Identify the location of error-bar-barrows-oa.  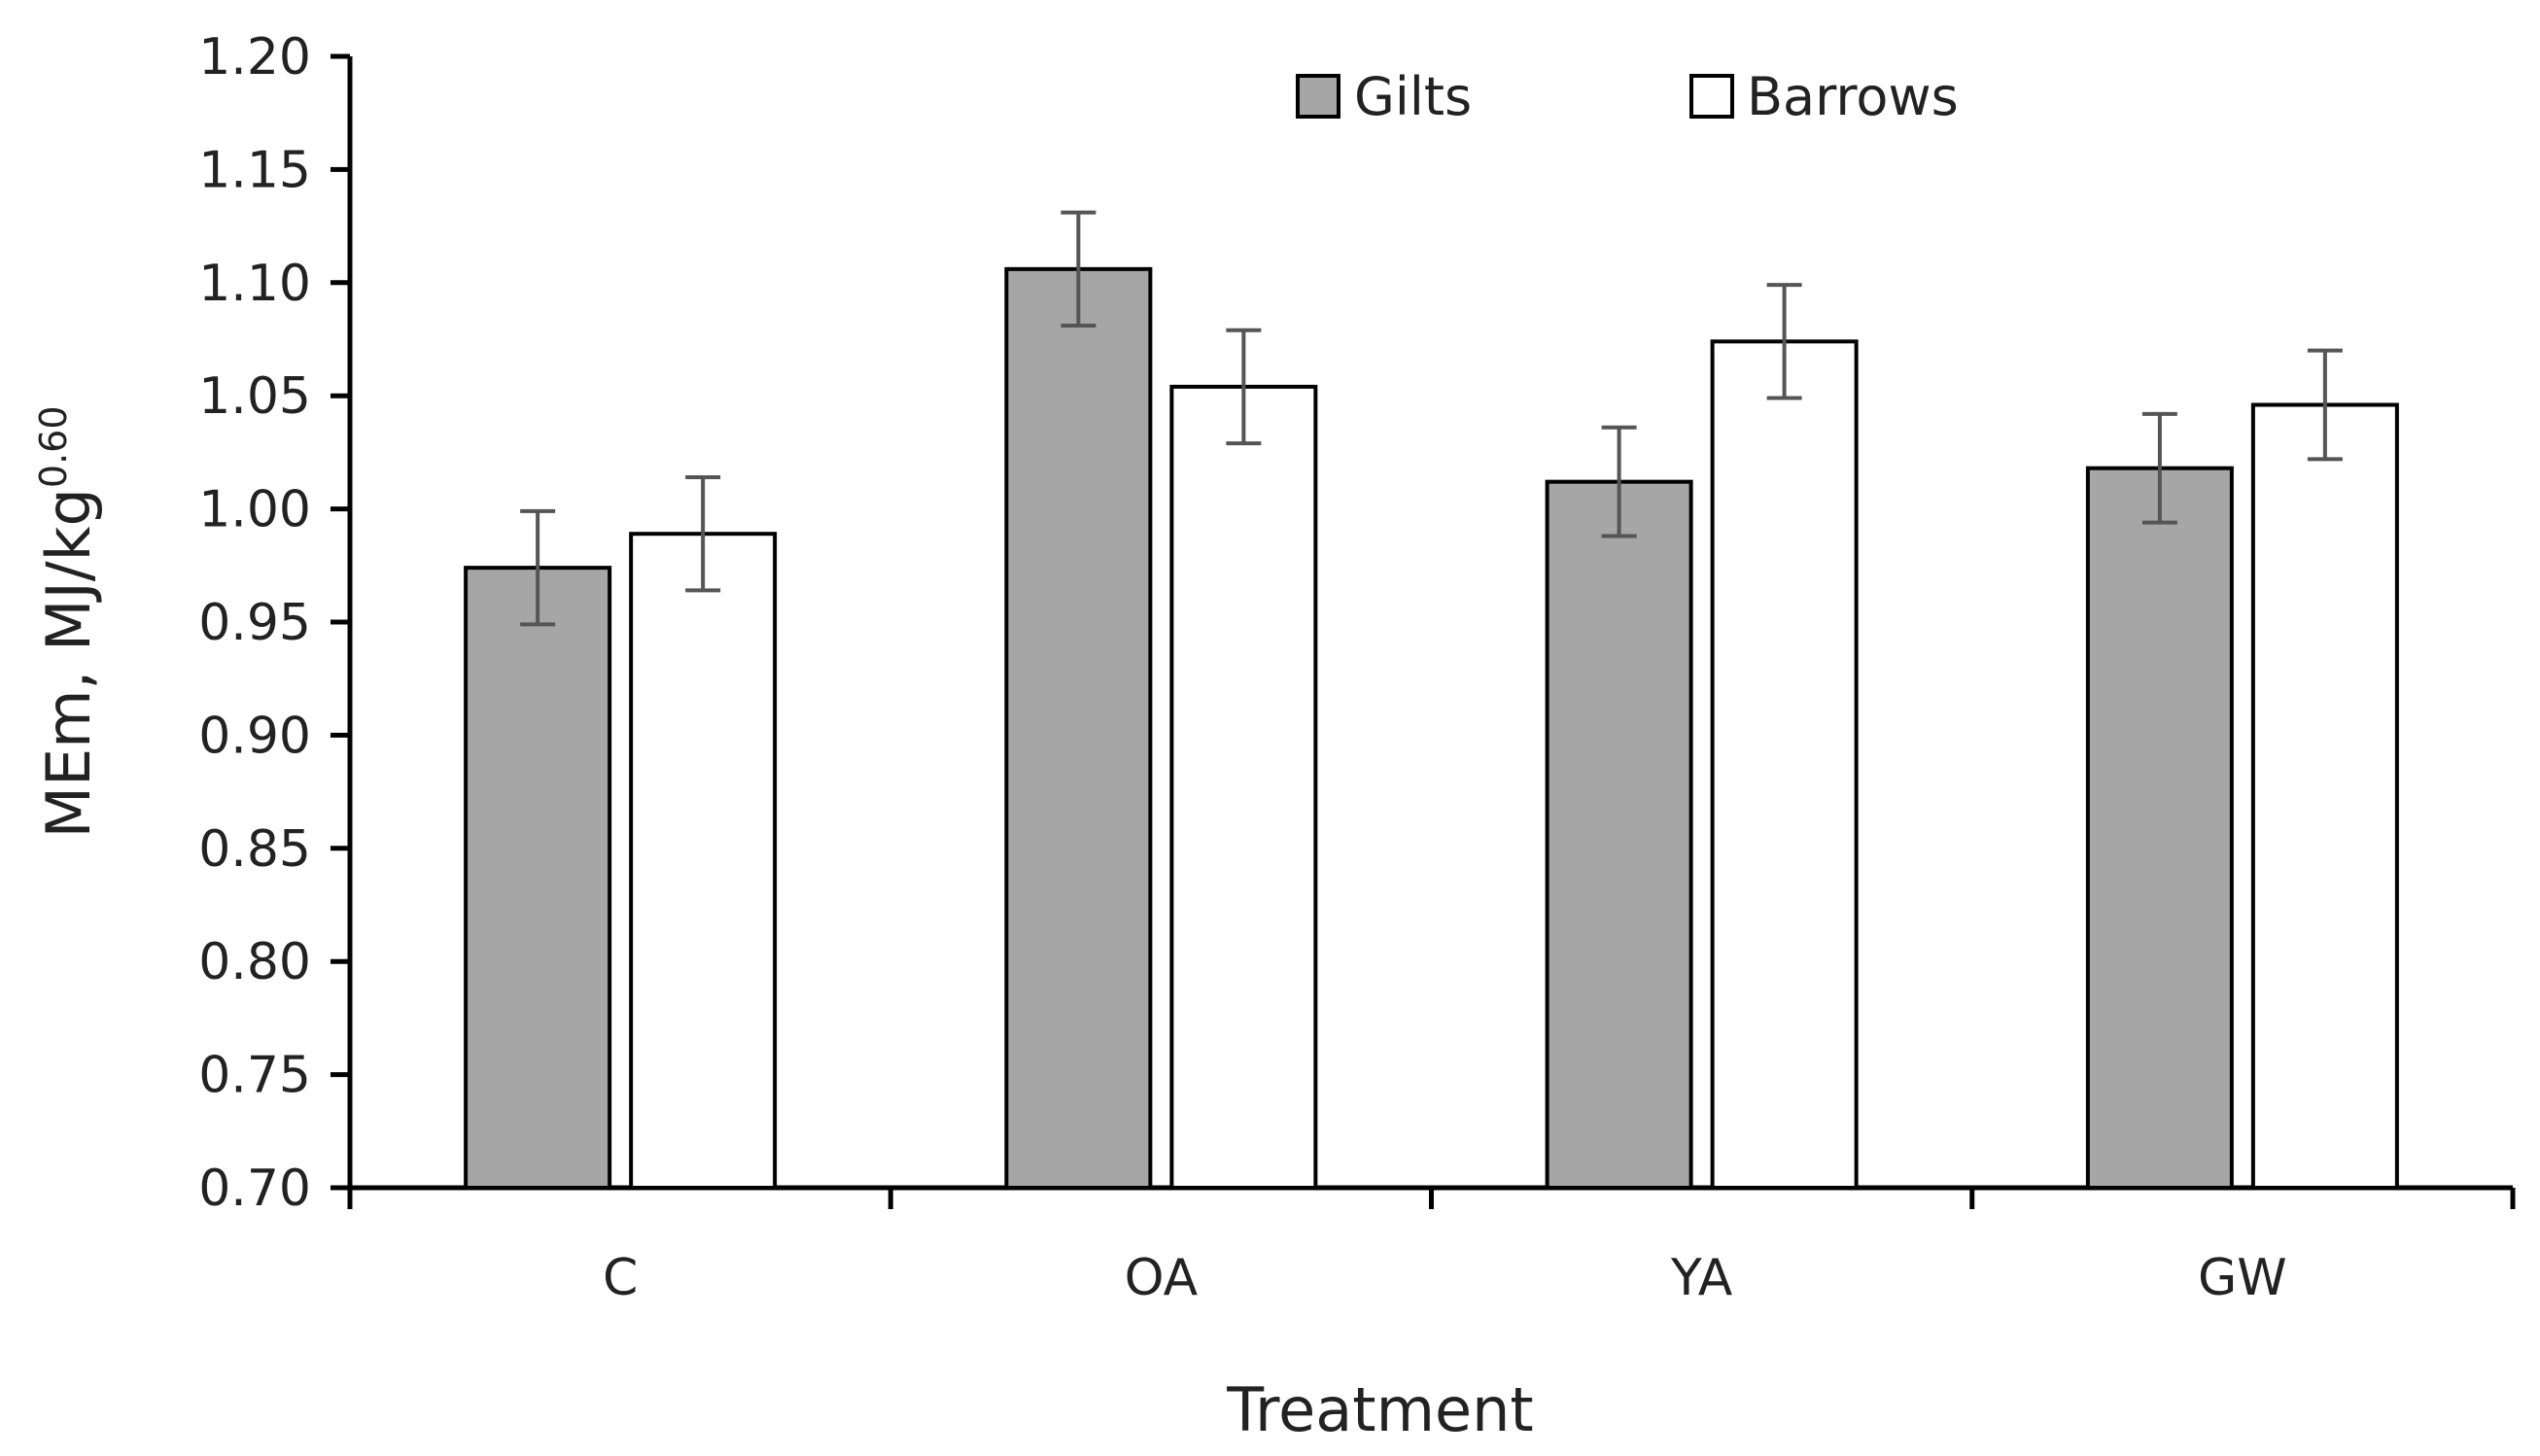
(1244, 387).